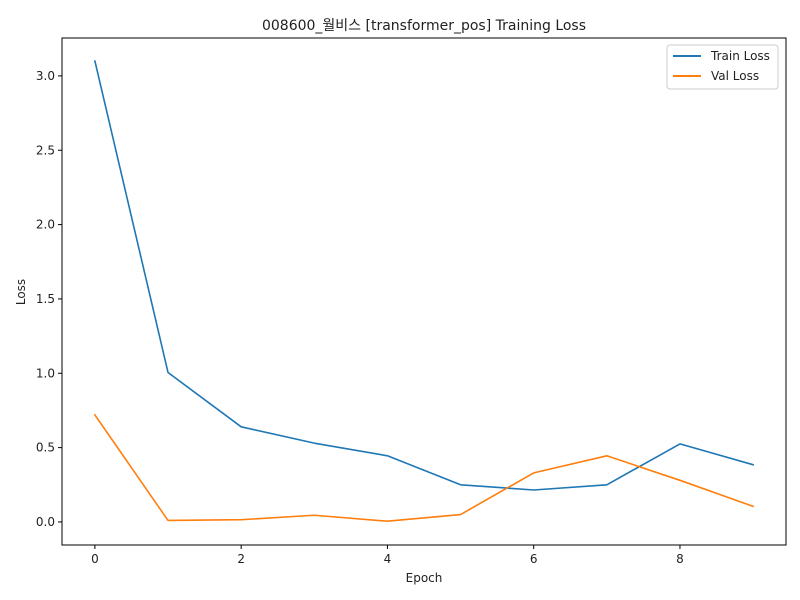 This screenshot has width=800, height=600. I want to click on legend-label-train-loss: Train Loss, so click(740, 56).